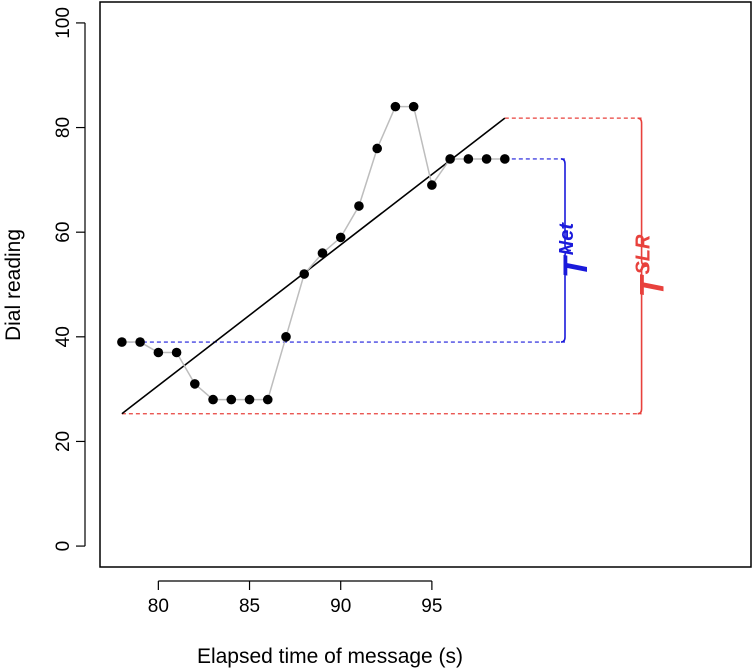  Describe the element at coordinates (63, 441) in the screenshot. I see `y-tick-label: 20` at that location.